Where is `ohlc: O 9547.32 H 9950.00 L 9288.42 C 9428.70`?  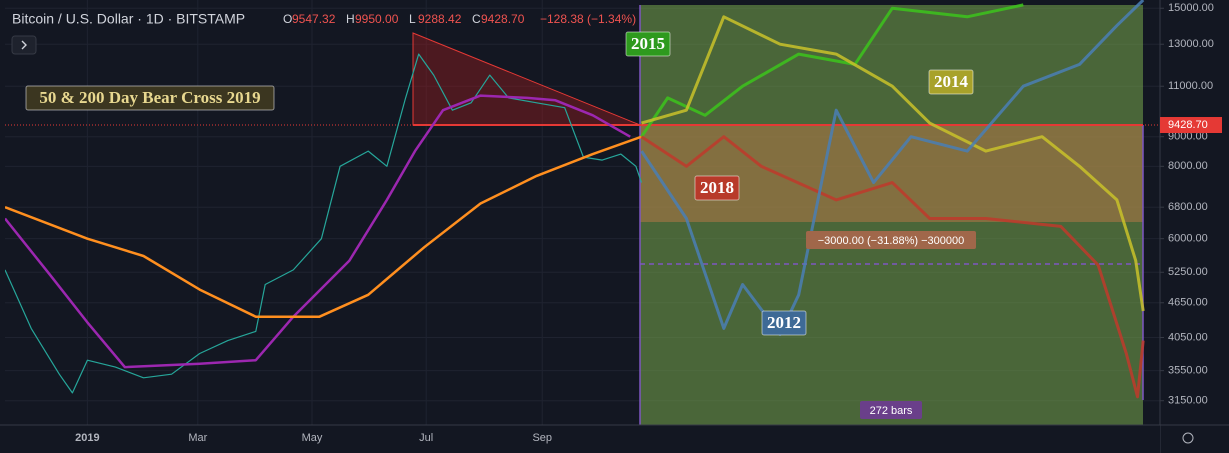 ohlc: O 9547.32 H 9950.00 L 9288.42 C 9428.70 is located at coordinates (404, 19).